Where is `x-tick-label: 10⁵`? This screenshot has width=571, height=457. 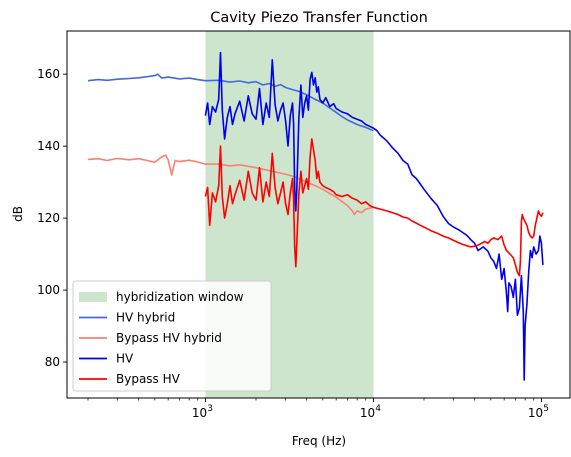 x-tick-label: 10⁵ is located at coordinates (538, 412).